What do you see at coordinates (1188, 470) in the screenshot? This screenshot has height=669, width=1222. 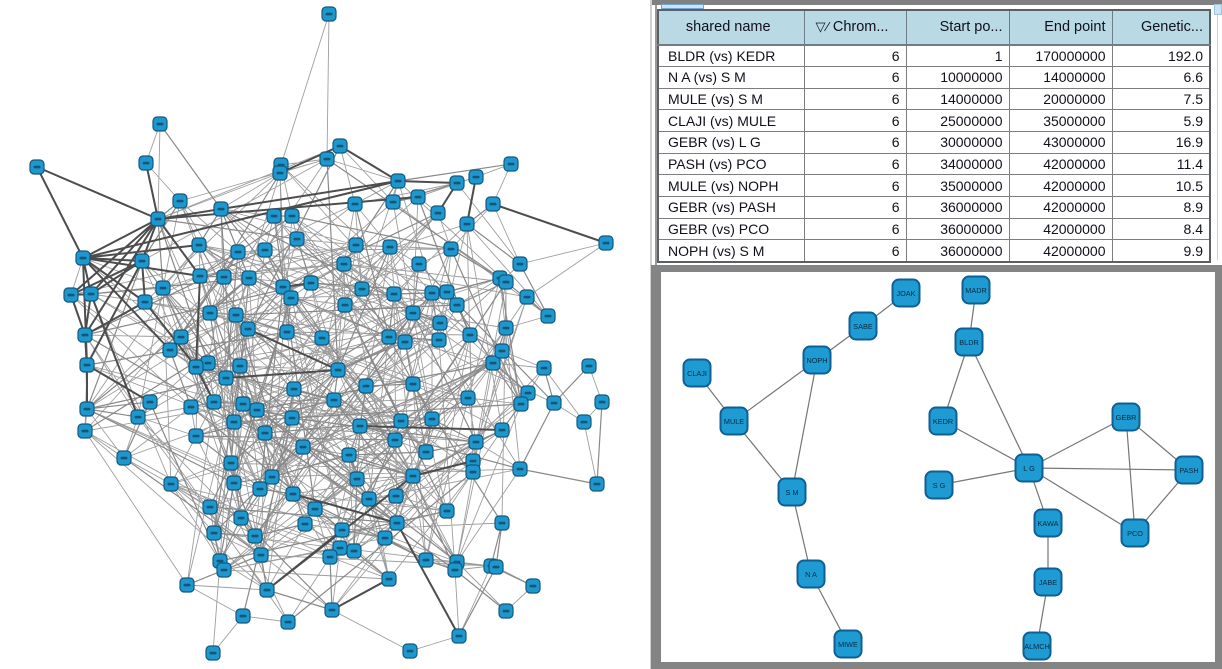 I see `svg-text: PASH` at bounding box center [1188, 470].